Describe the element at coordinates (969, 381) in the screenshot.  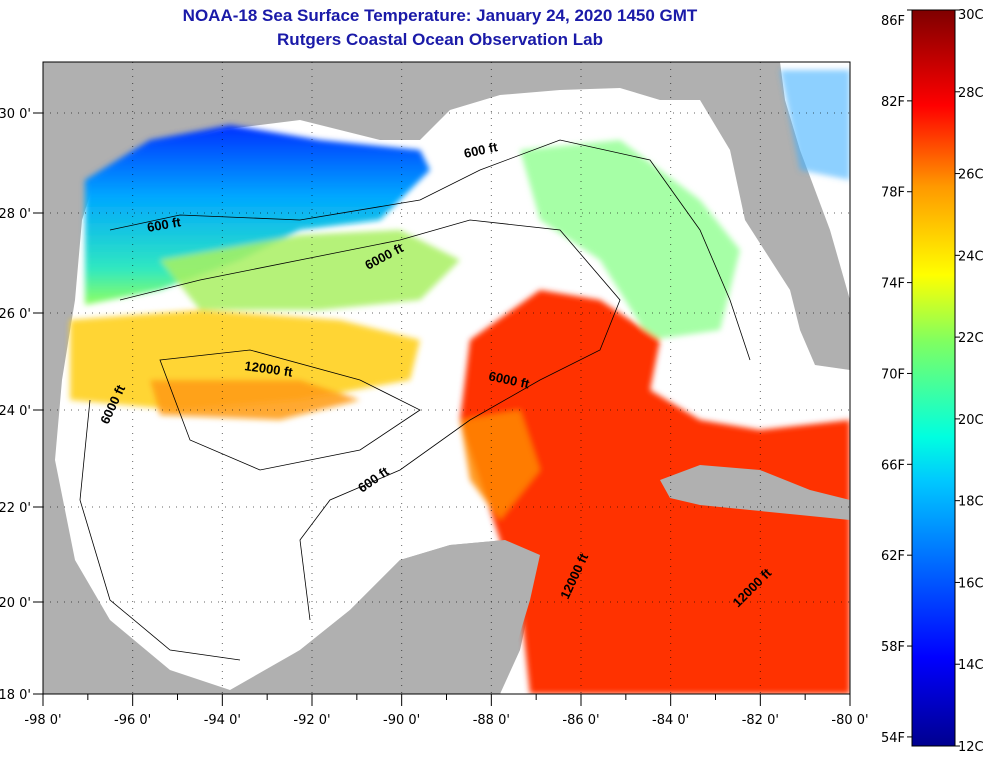
I see `colorbar-celsius-labels: 30C 28C 26C 24C 22C 20C 18C 16C 14C 12C` at that location.